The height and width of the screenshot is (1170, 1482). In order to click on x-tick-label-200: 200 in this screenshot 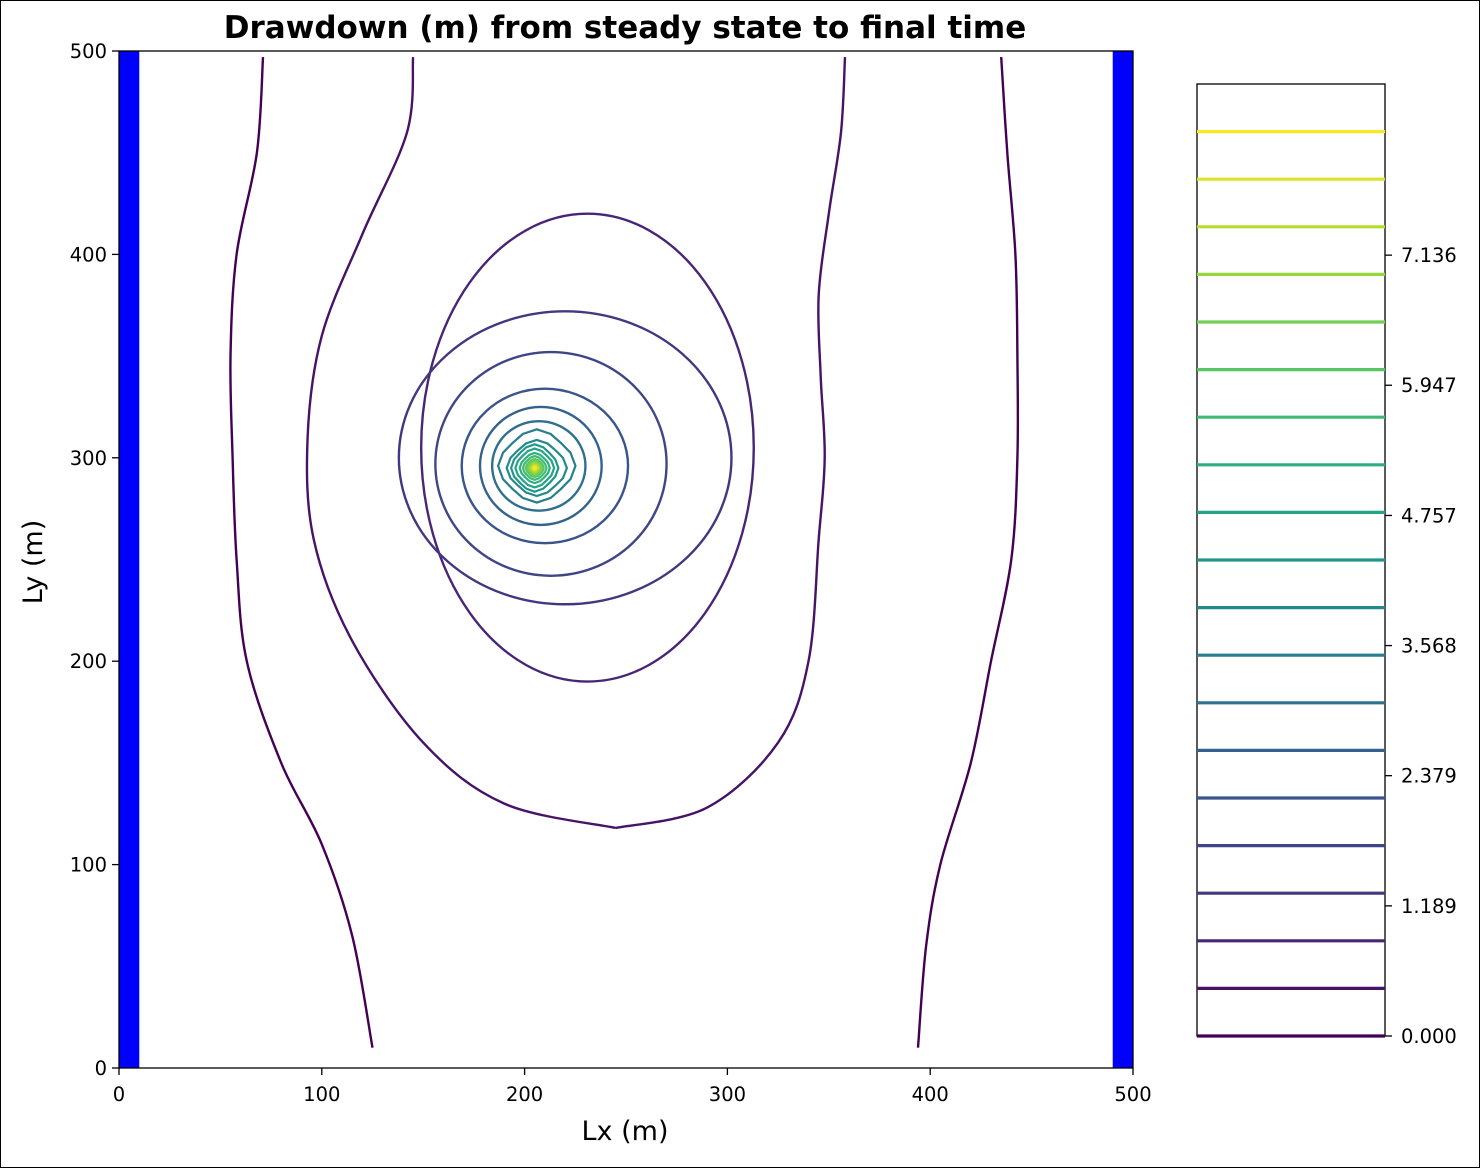, I will do `click(524, 1094)`.